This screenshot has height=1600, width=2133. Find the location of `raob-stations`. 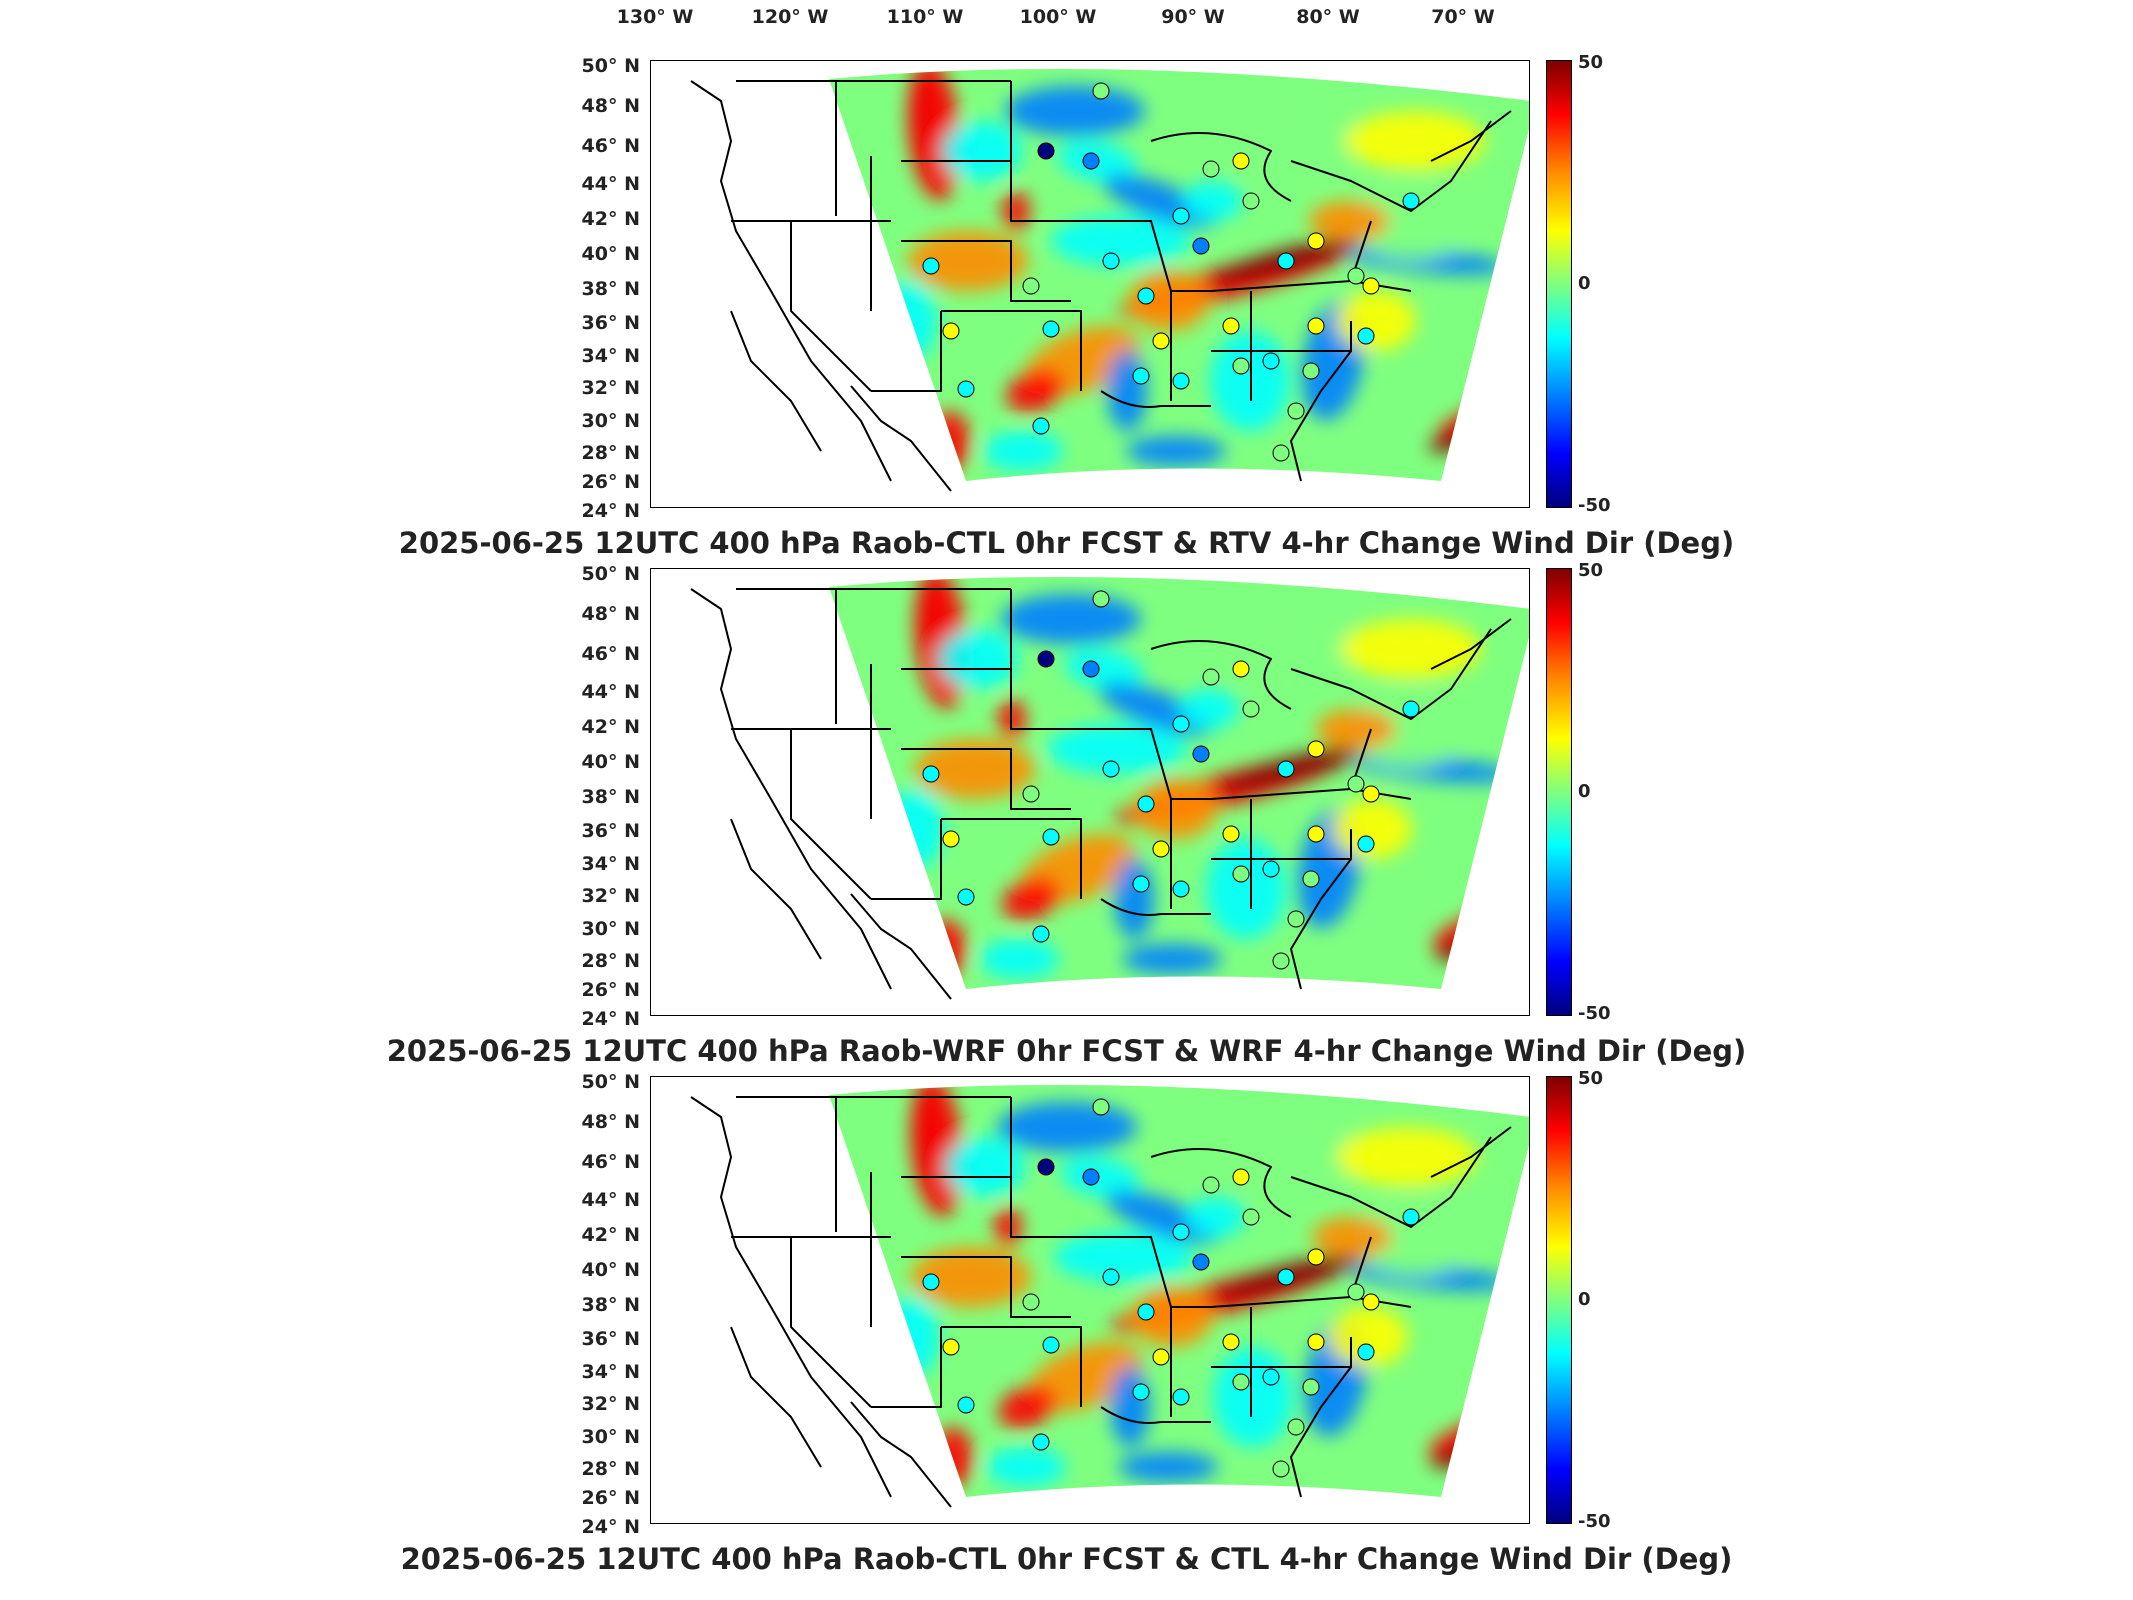

raob-stations is located at coordinates (1171, 1288).